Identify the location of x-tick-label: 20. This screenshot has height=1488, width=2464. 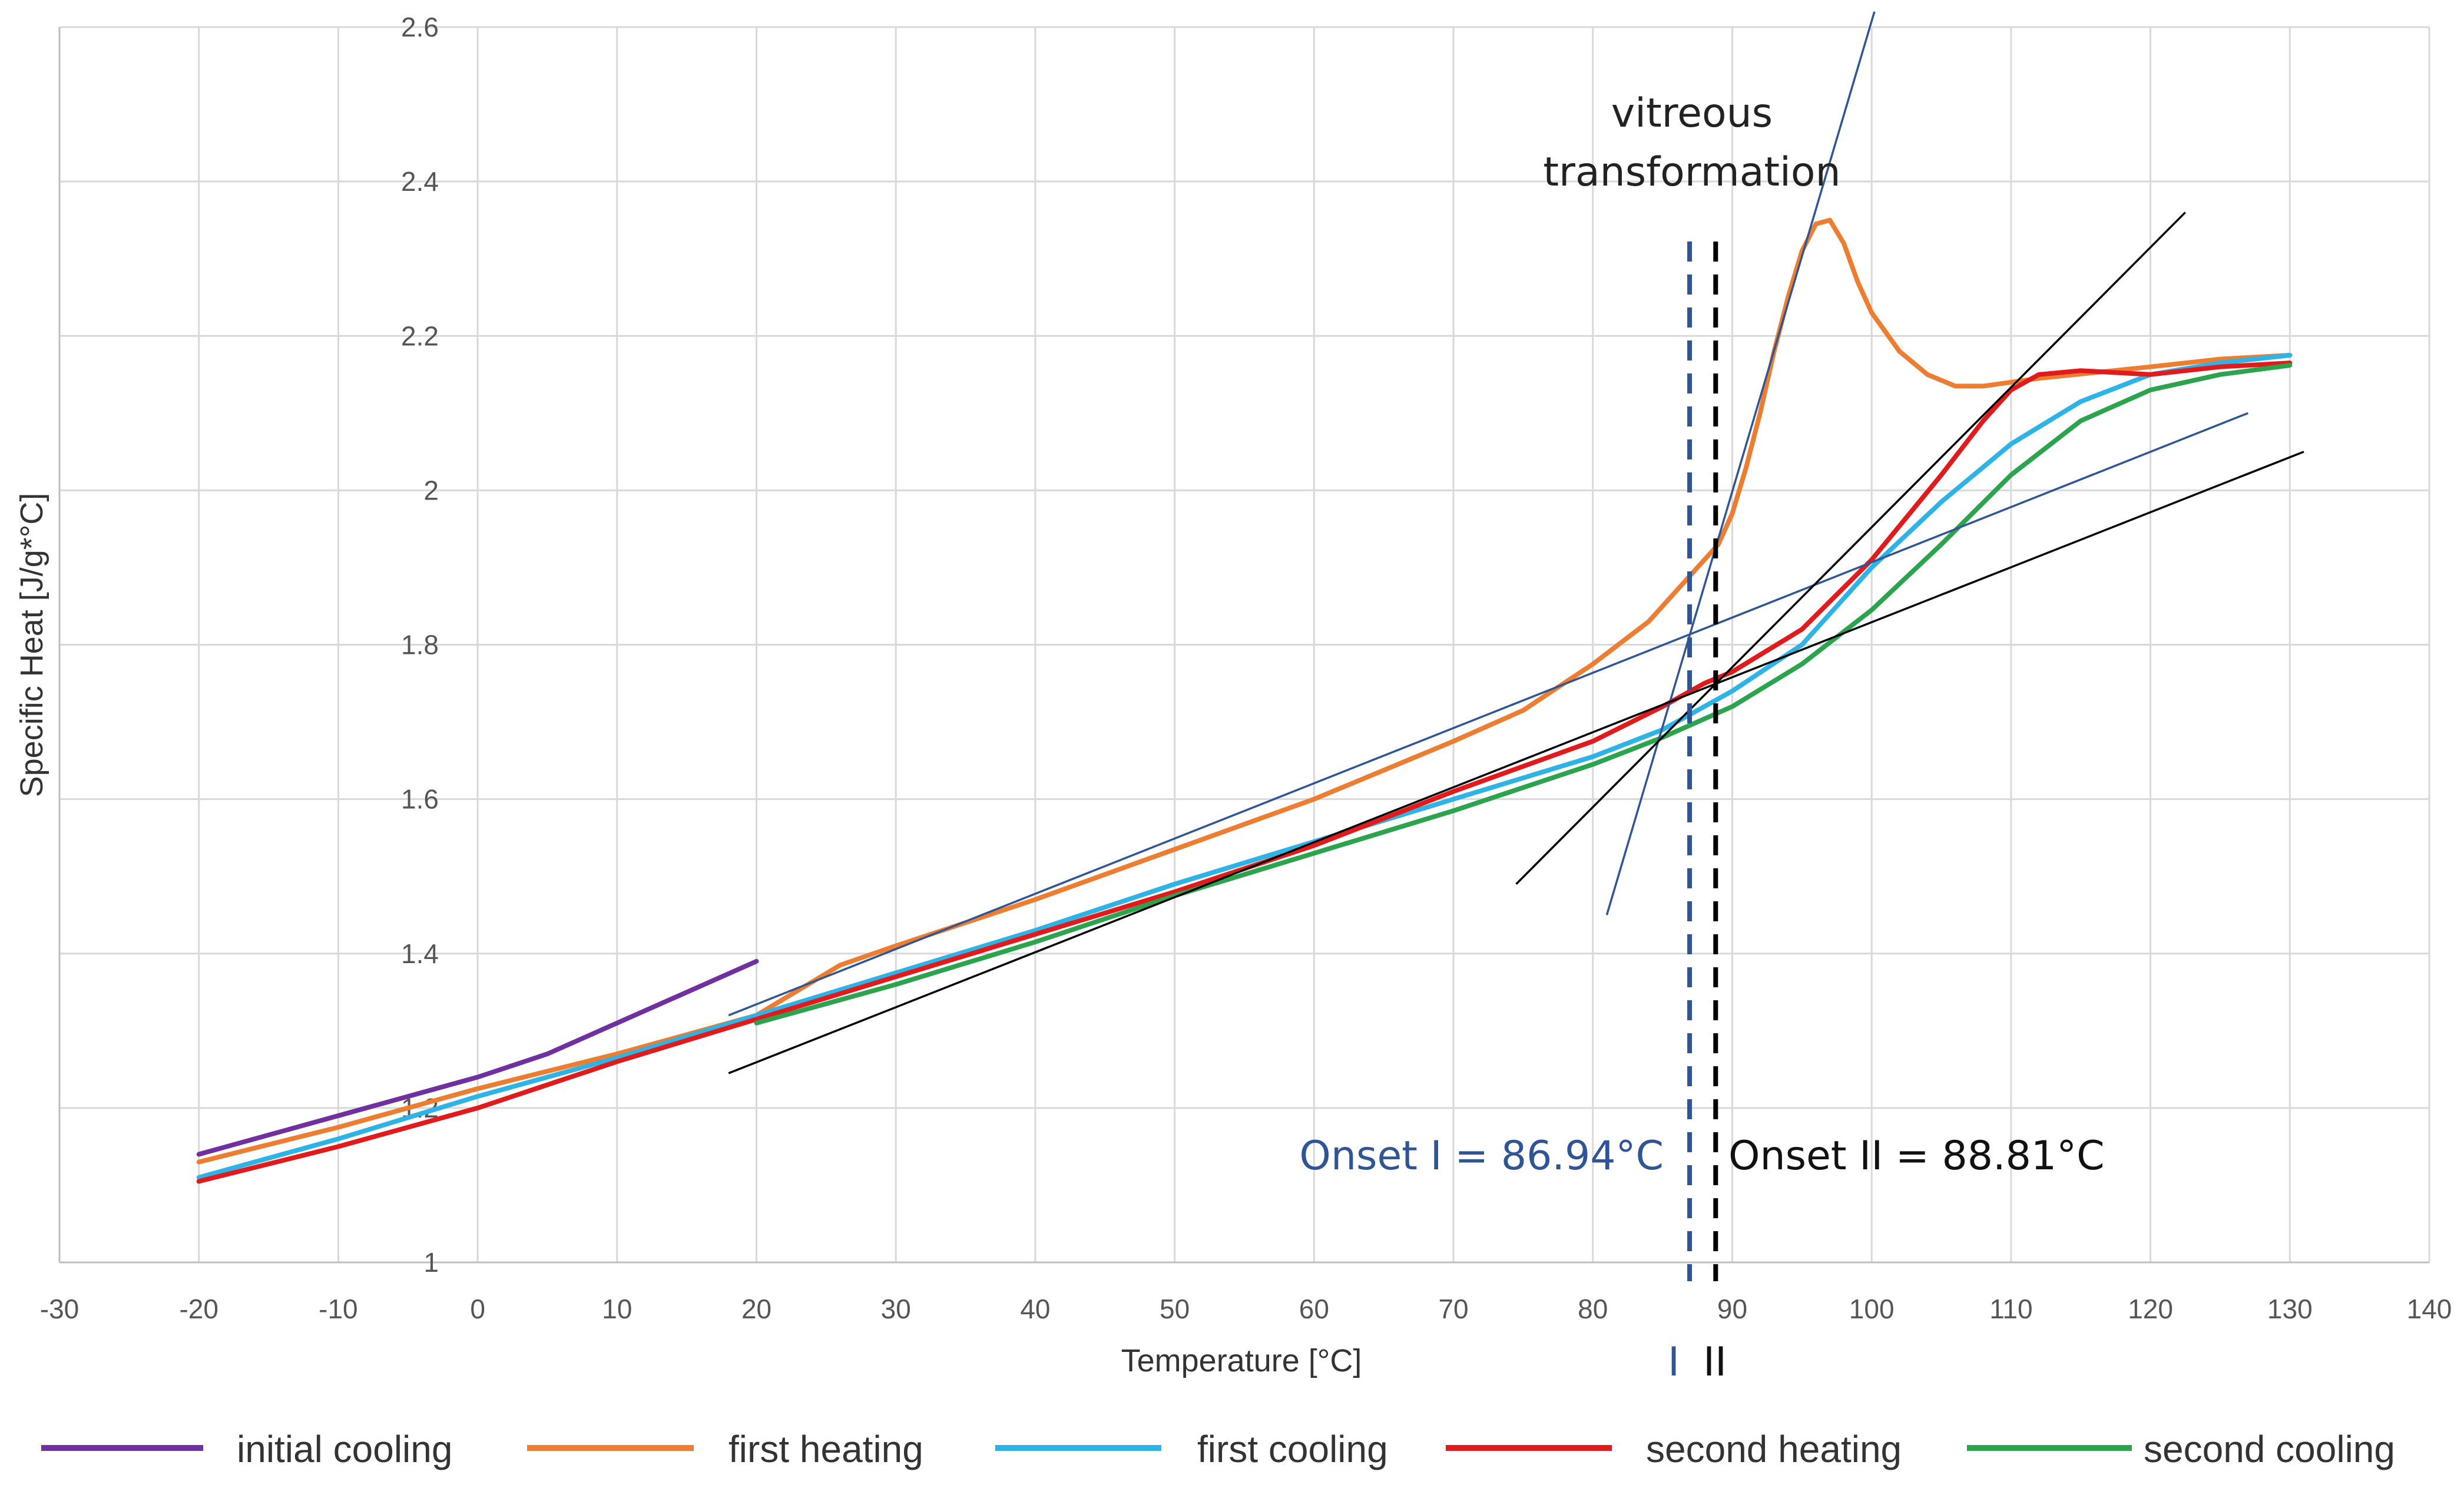
(756, 1309).